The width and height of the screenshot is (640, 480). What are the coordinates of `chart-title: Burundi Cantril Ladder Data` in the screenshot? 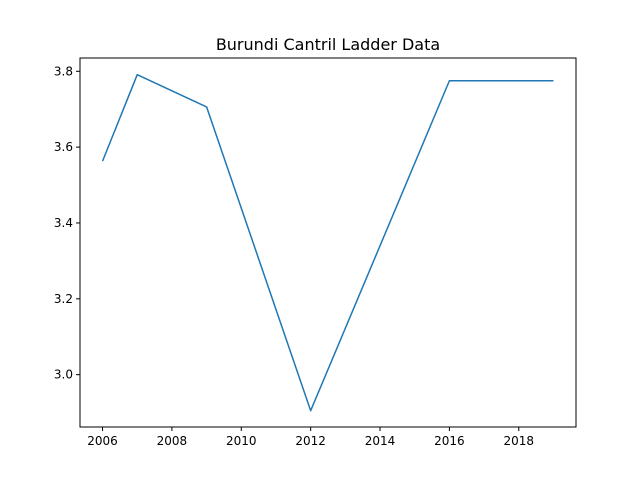 It's located at (328, 44).